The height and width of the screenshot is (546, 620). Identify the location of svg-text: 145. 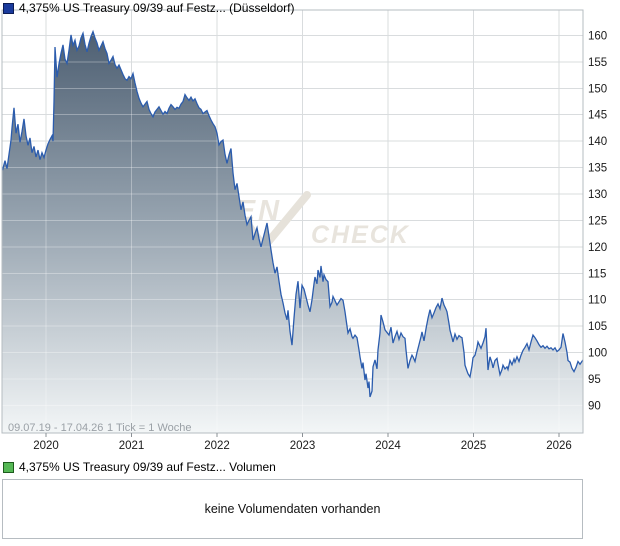
(597, 116).